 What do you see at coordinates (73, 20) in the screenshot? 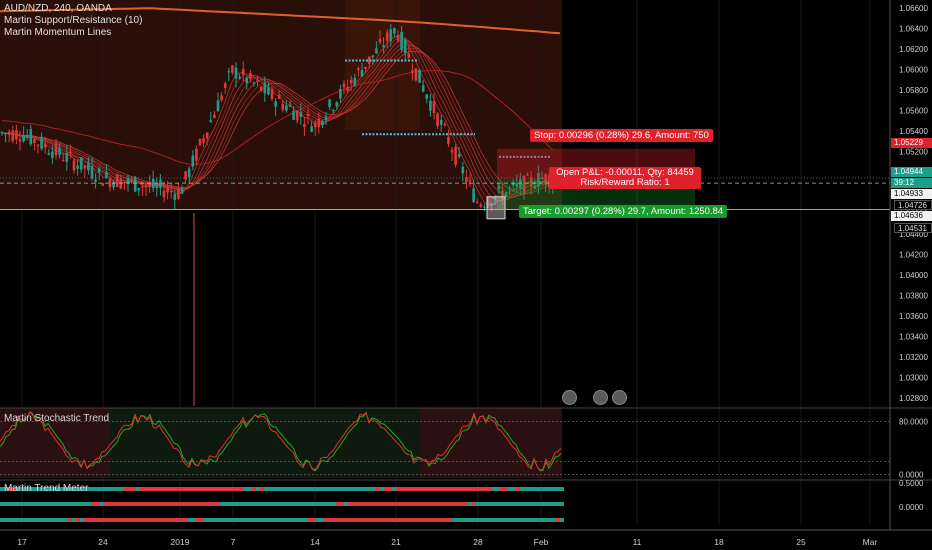
I see `indicator-sr: Martin Support/Resistance (10)` at bounding box center [73, 20].